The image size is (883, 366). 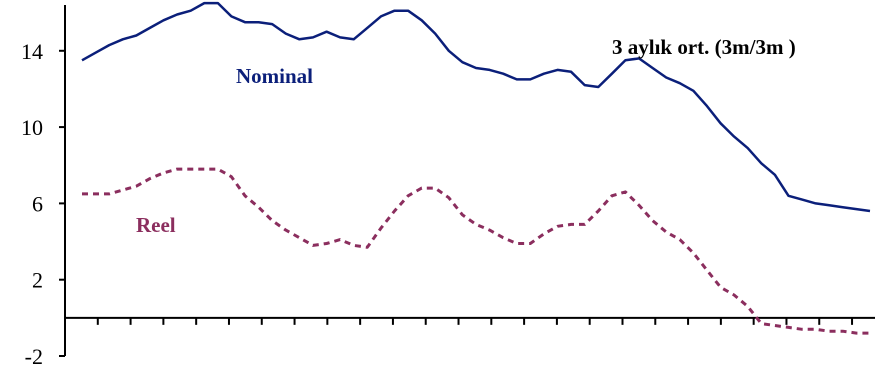 What do you see at coordinates (274, 76) in the screenshot?
I see `series-label-nominal: Nominal` at bounding box center [274, 76].